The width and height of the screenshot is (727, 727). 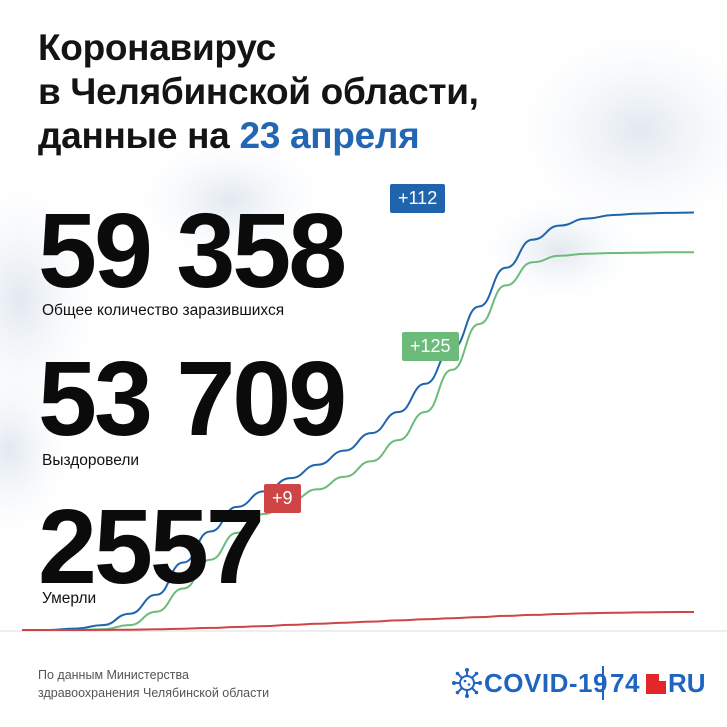 I want to click on logo-brand-number: 74, so click(x=625, y=683).